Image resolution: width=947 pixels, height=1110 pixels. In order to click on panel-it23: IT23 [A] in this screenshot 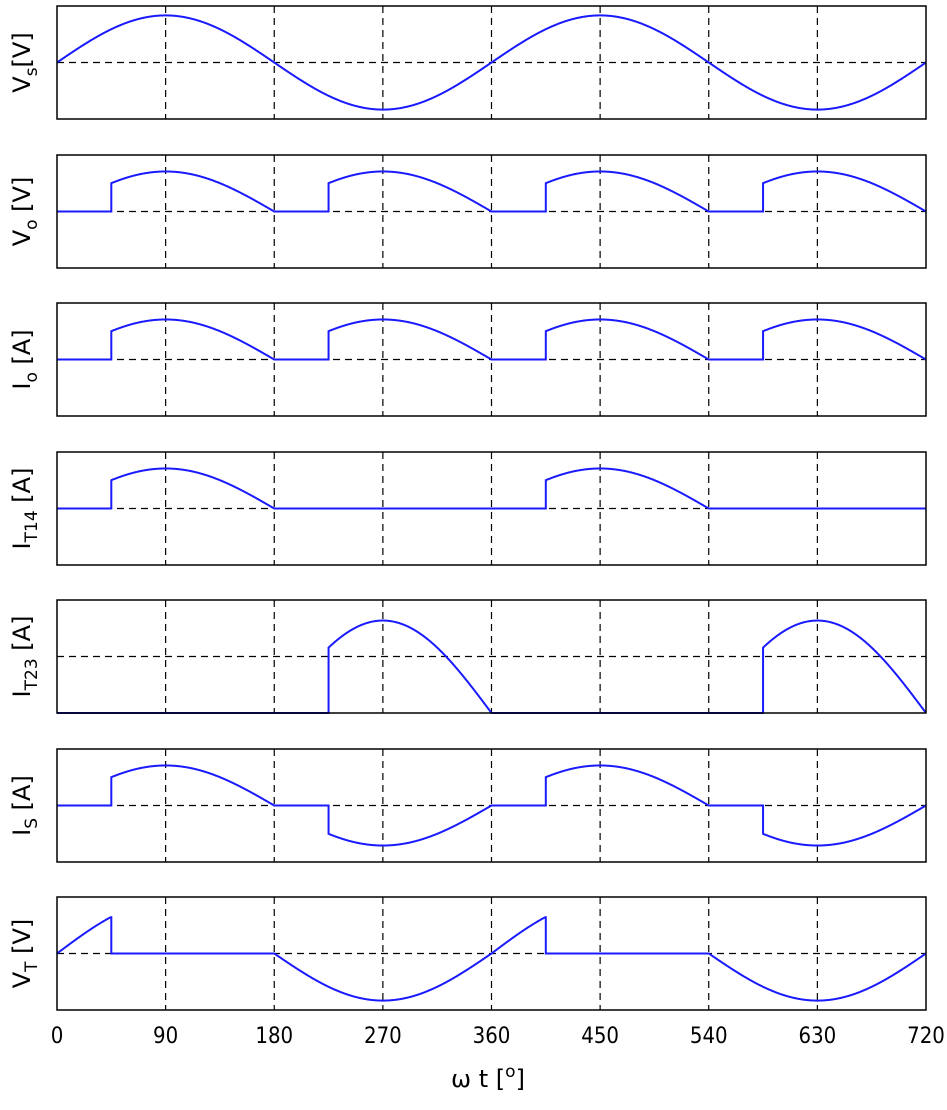, I will do `click(467, 656)`.